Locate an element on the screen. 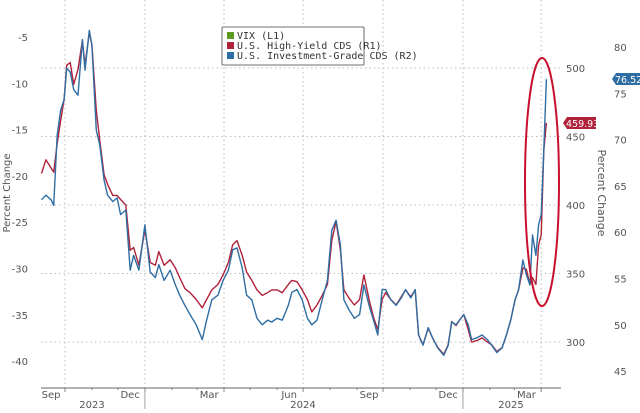  right1-axis: 500 450 400 350 300 is located at coordinates (575, 206).